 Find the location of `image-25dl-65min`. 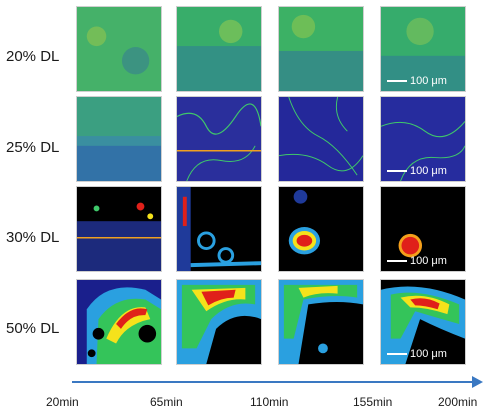

image-25dl-65min is located at coordinates (219, 139).